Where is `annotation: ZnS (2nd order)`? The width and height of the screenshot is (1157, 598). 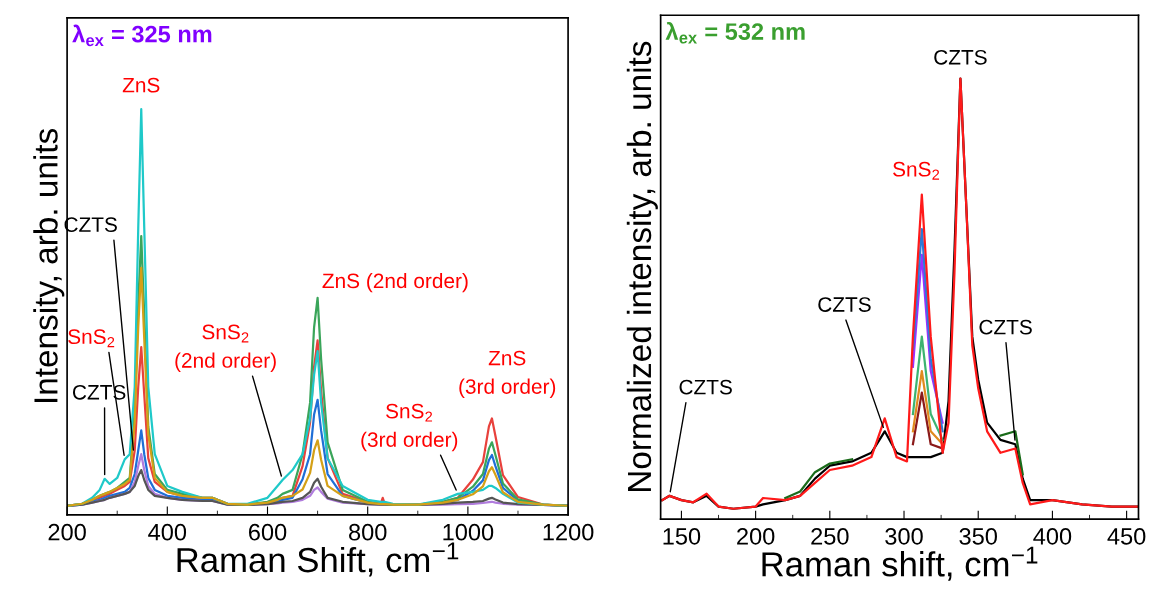 annotation: ZnS (2nd order) is located at coordinates (395, 282).